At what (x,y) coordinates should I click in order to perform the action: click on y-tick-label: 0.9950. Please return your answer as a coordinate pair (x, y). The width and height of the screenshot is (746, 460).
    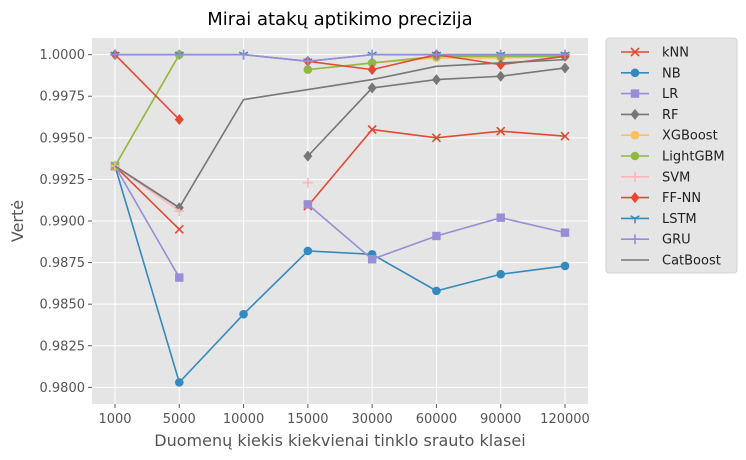
    Looking at the image, I should click on (63, 138).